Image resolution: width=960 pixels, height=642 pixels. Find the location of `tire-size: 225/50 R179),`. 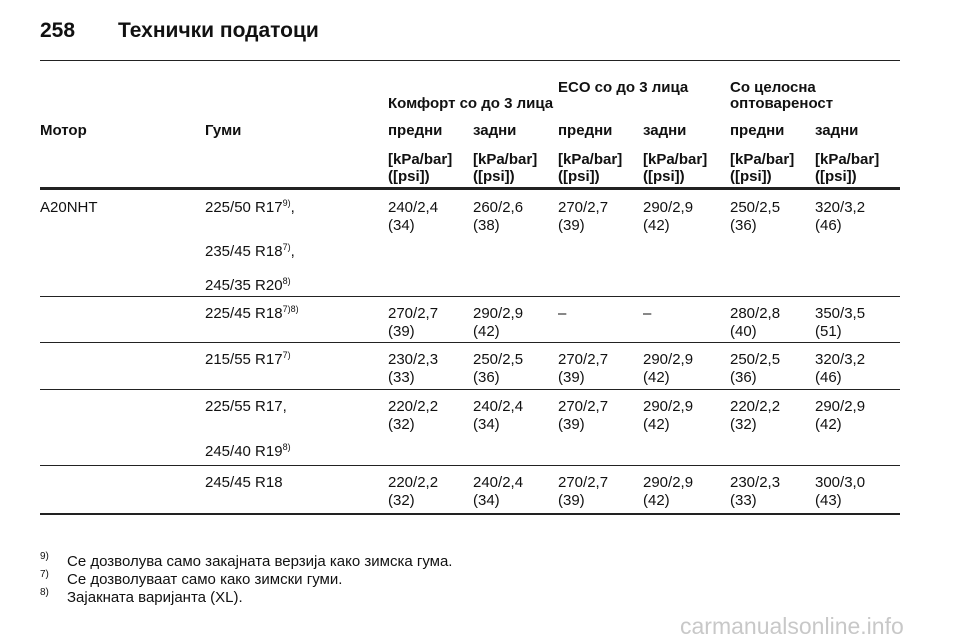

tire-size: 225/50 R179), is located at coordinates (250, 208).